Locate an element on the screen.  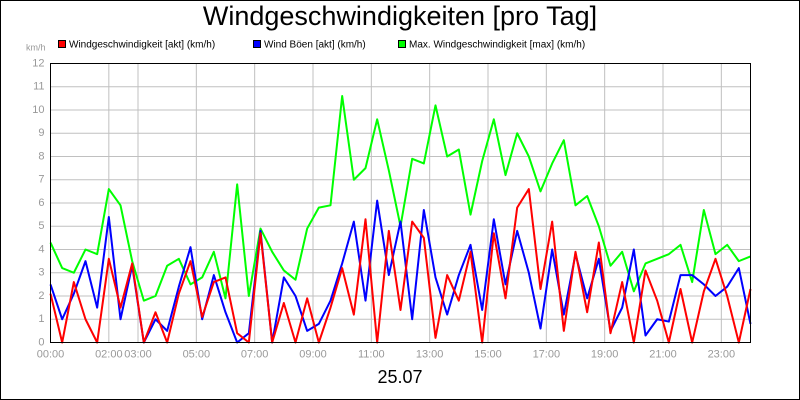
legend-label: Wind Böen [akt] (km/h) is located at coordinates (315, 45).